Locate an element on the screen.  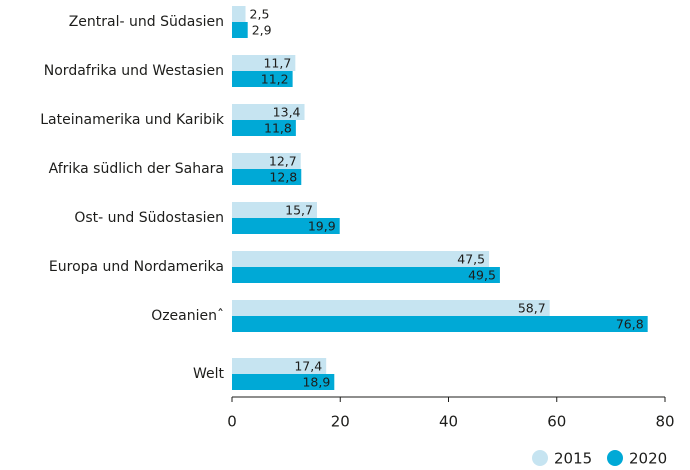
value-label: 12,8 is located at coordinates (283, 177).